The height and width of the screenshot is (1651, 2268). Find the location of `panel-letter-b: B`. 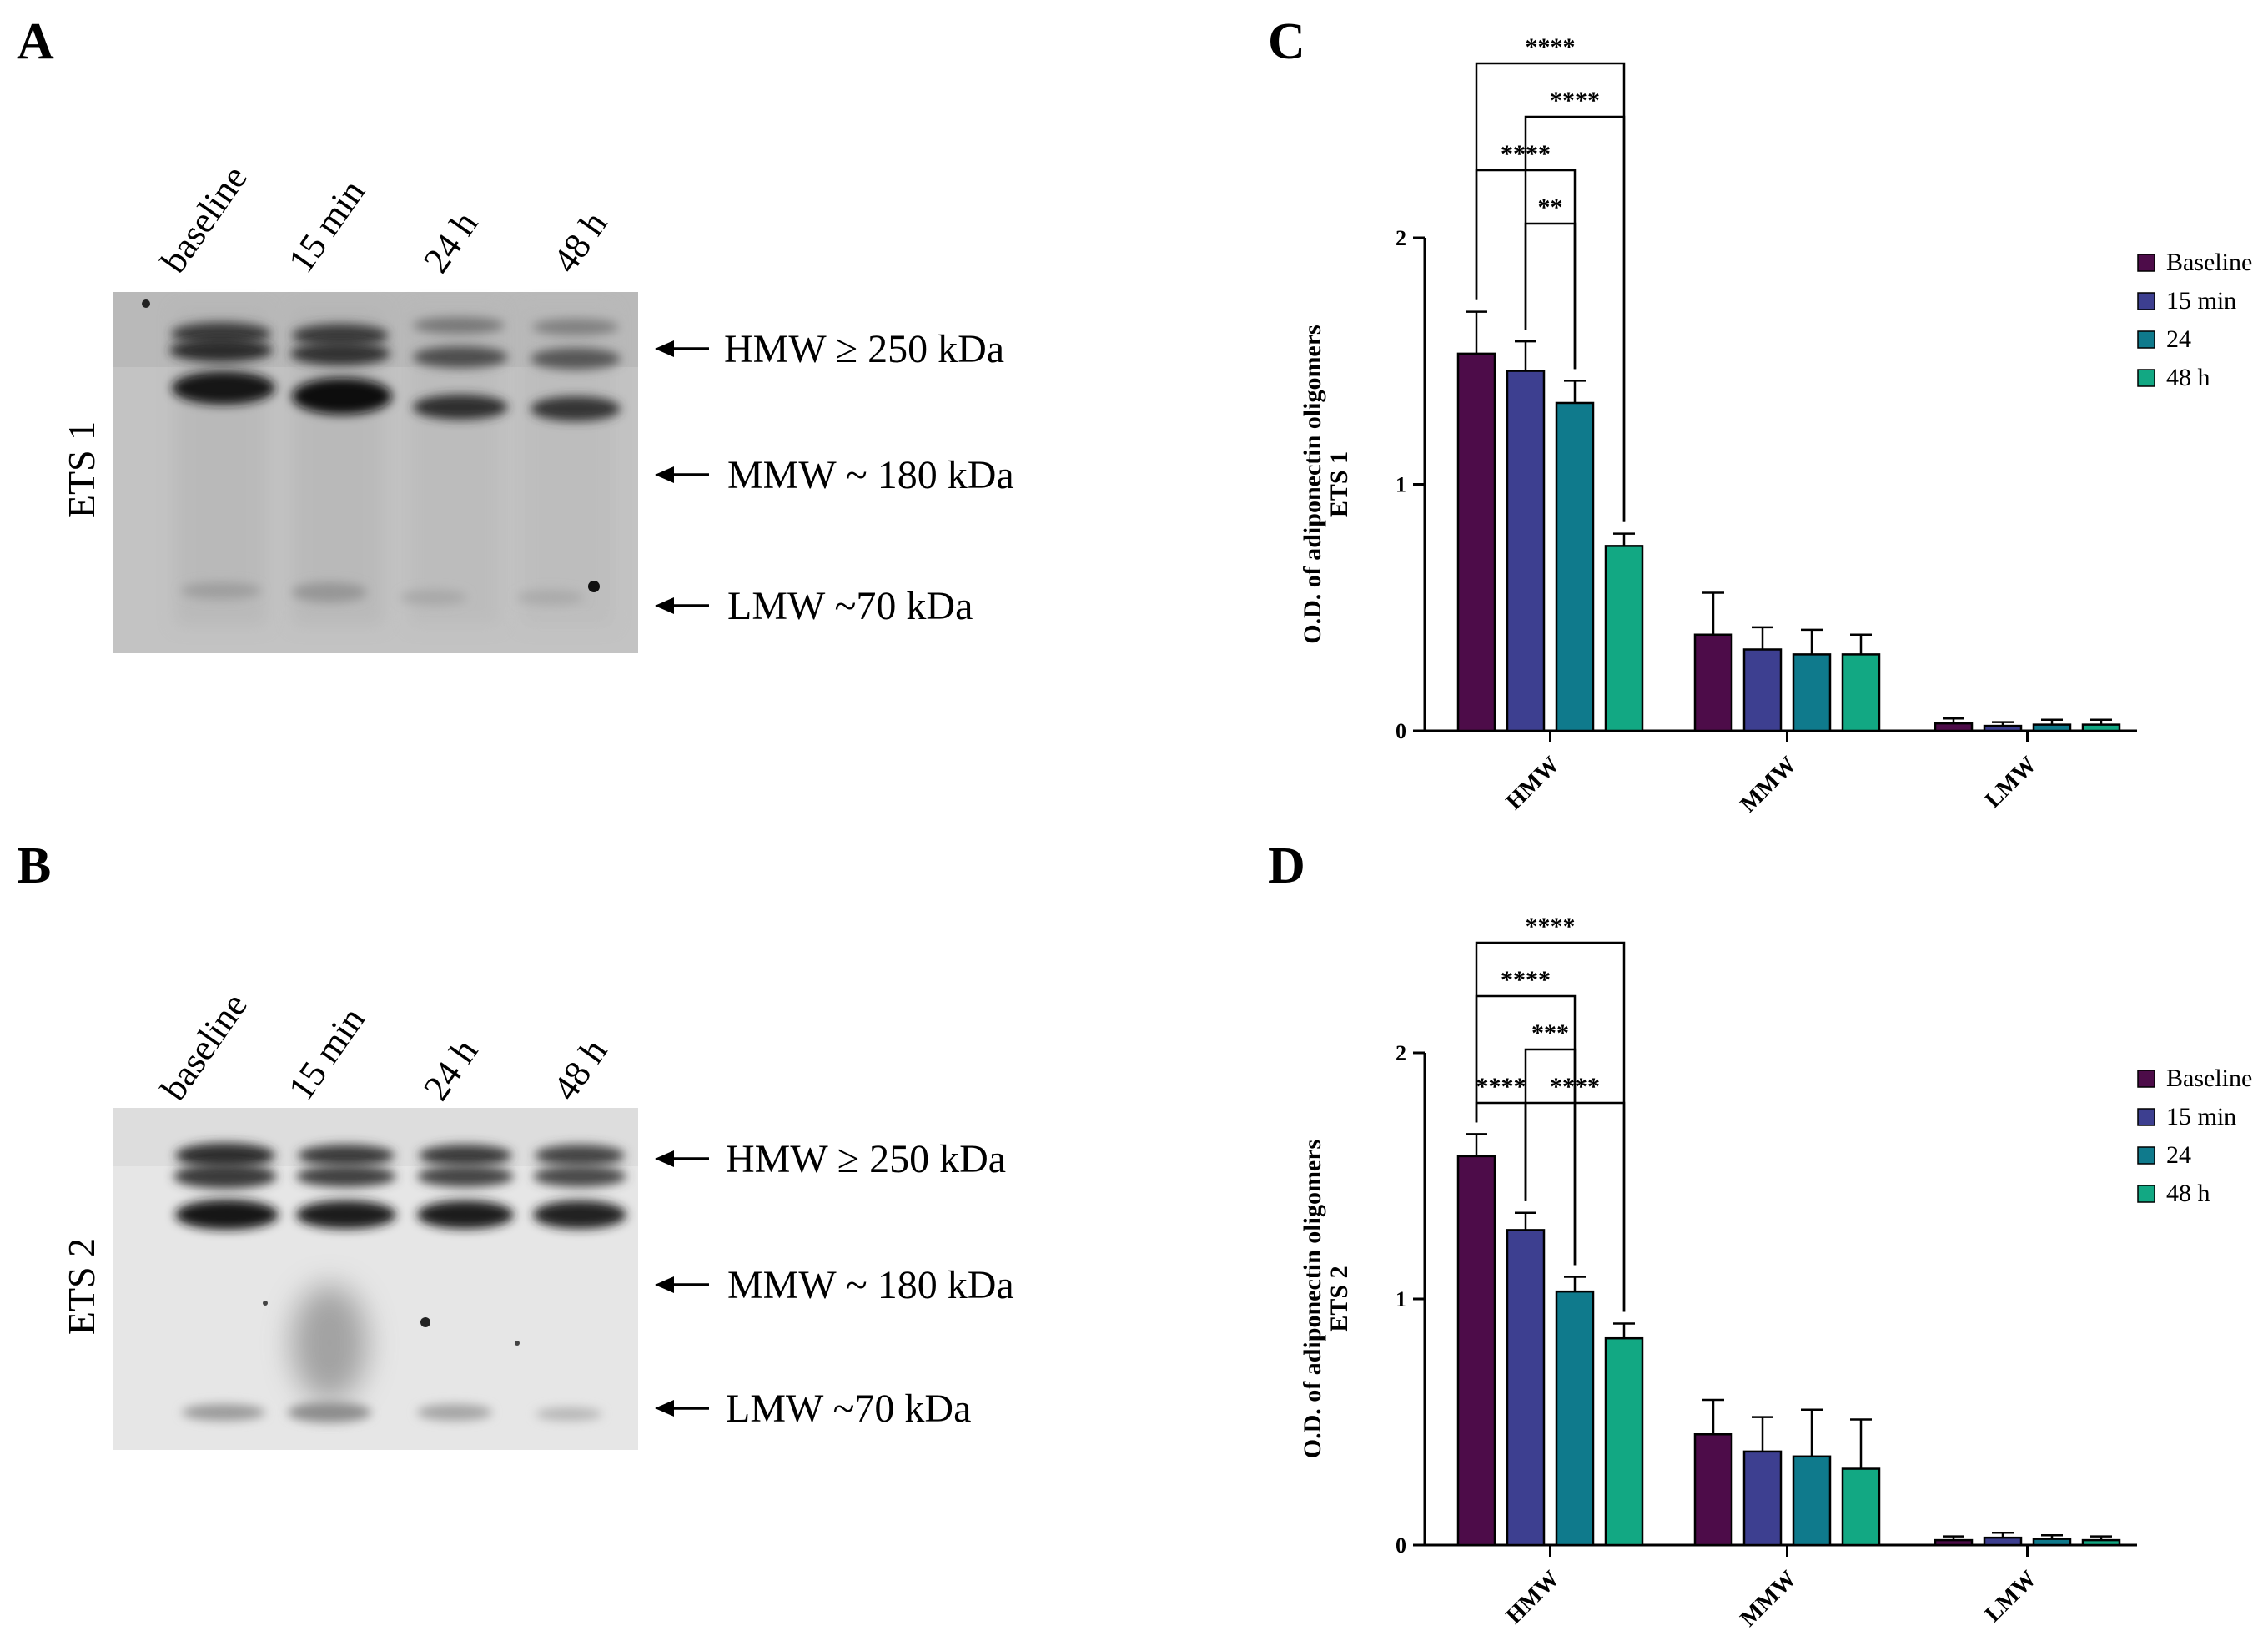

panel-letter-b: B is located at coordinates (34, 866).